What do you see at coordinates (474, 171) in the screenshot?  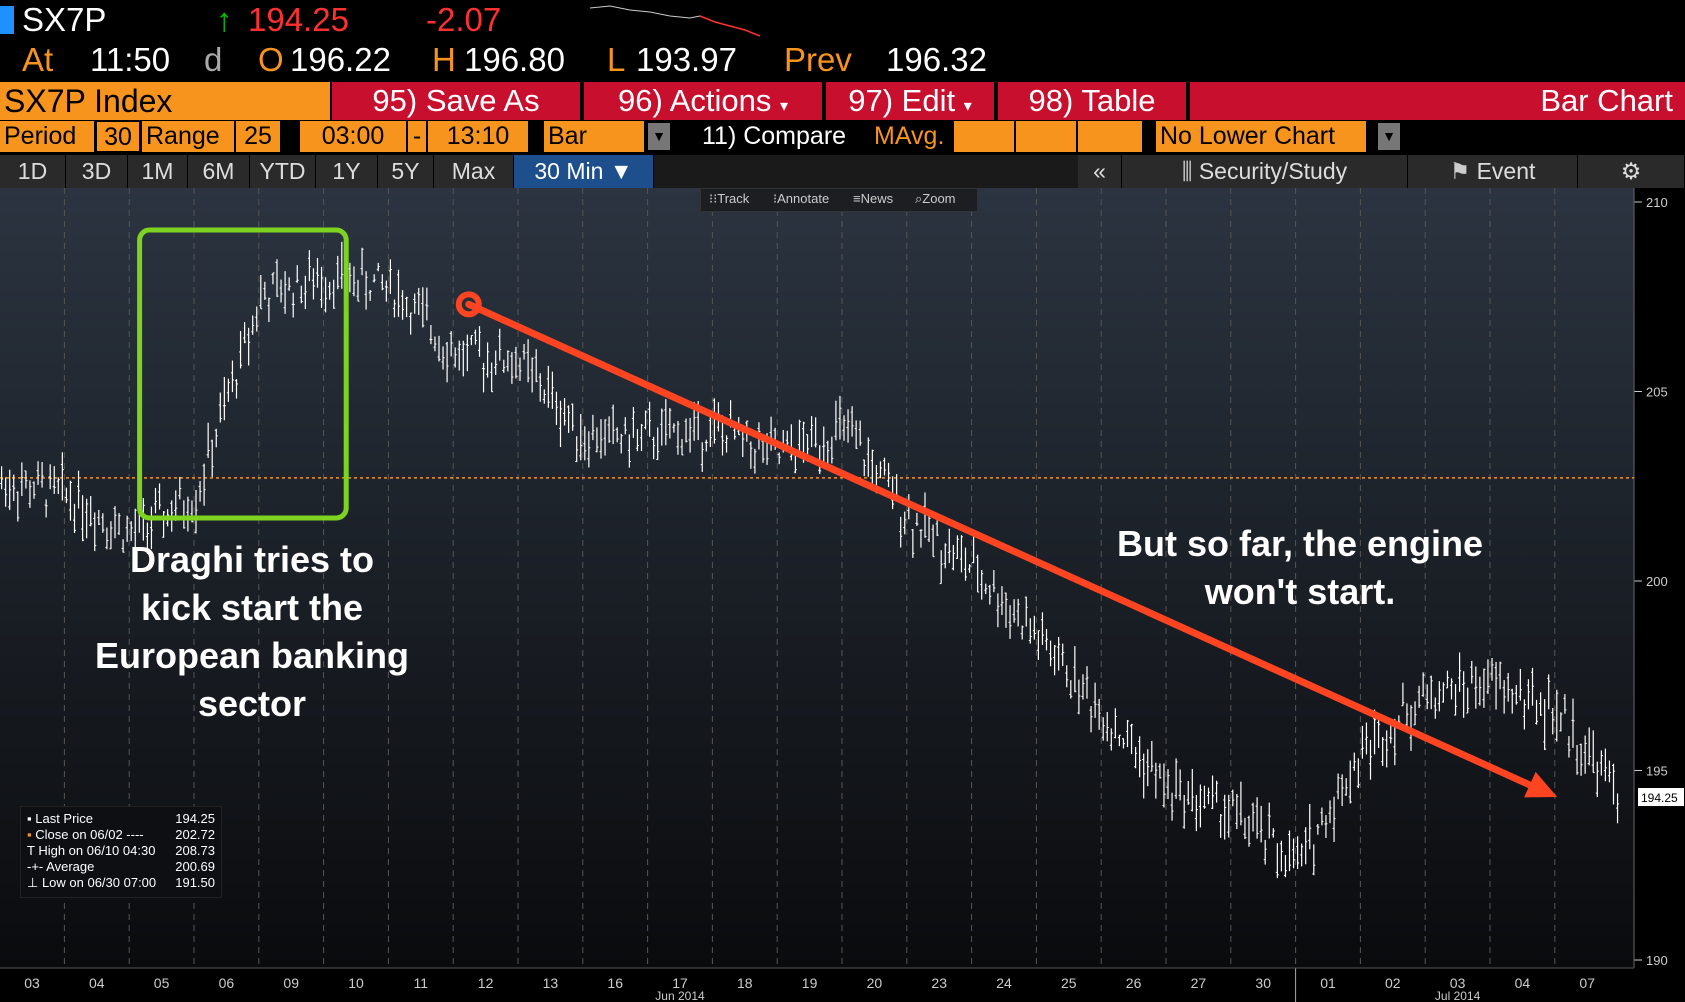 I see `tab-max: Max` at bounding box center [474, 171].